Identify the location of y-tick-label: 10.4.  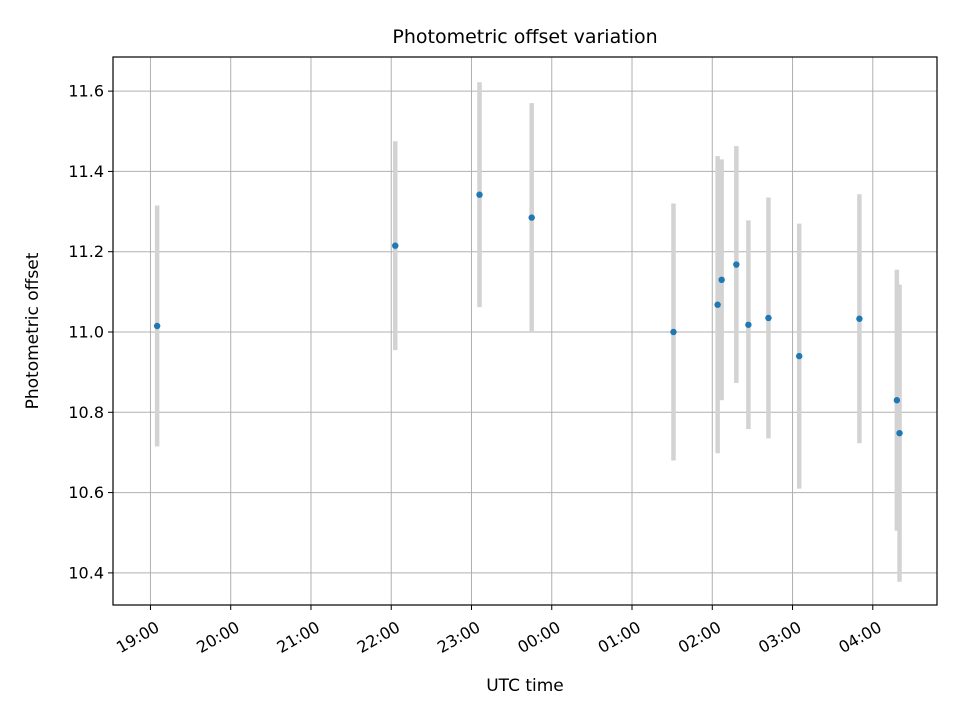
(86, 572).